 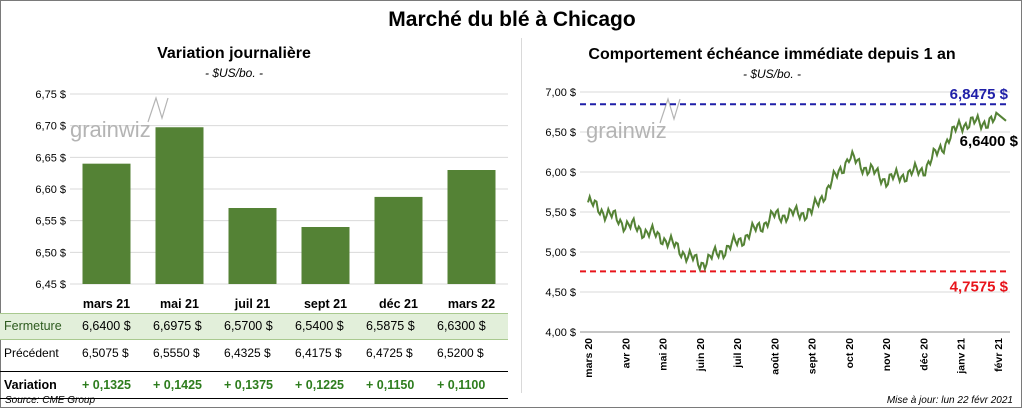 What do you see at coordinates (177, 326) in the screenshot?
I see `table-cell: 6,6975 $` at bounding box center [177, 326].